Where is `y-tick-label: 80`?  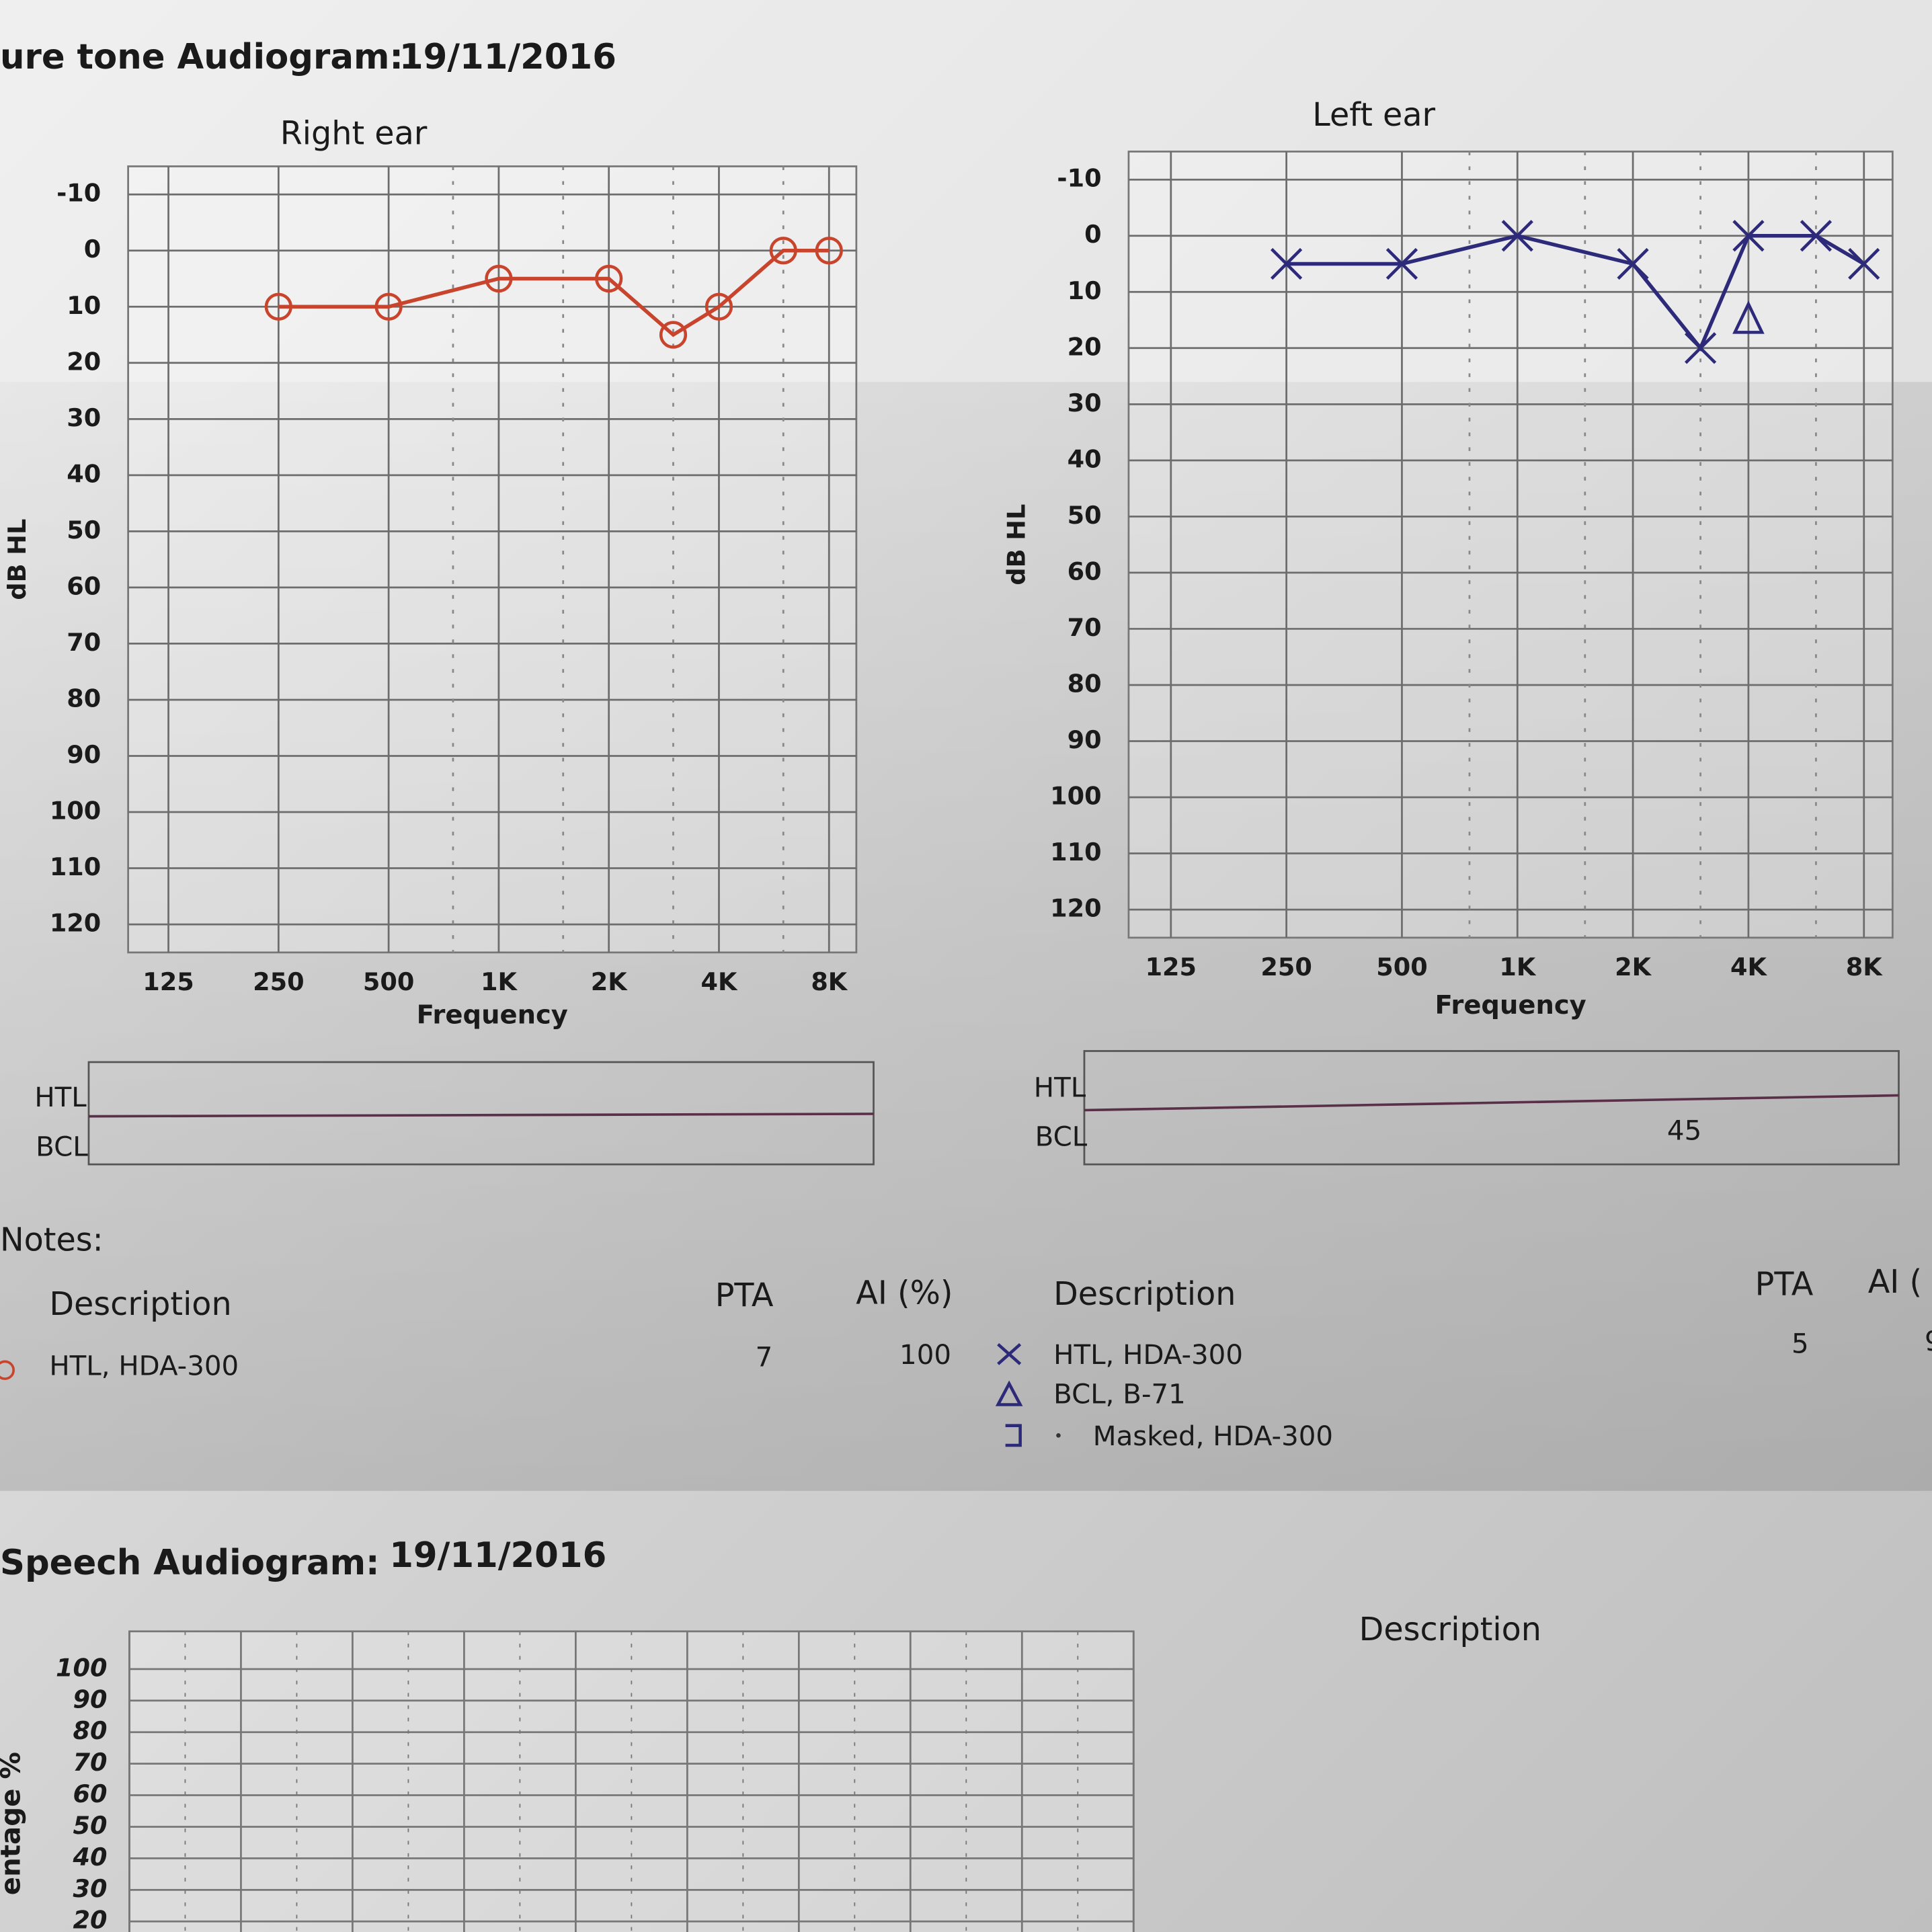 y-tick-label: 80 is located at coordinates (90, 1730).